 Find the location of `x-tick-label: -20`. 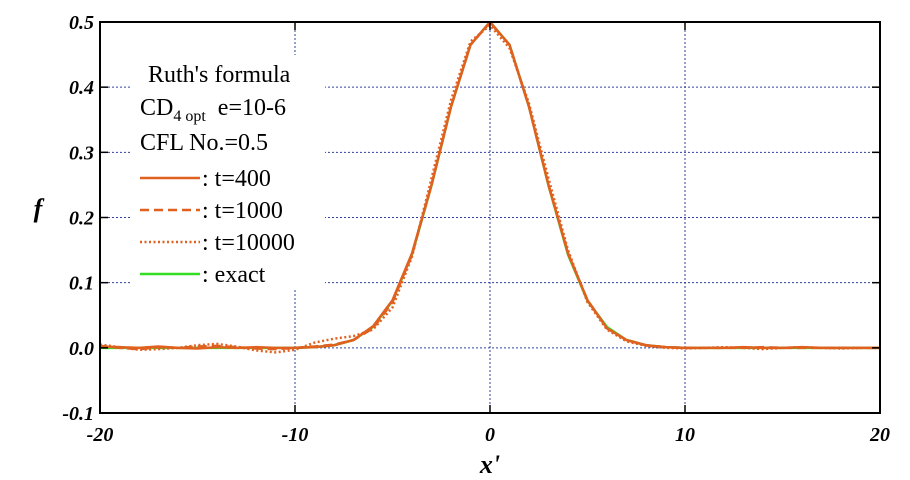

x-tick-label: -20 is located at coordinates (100, 435).